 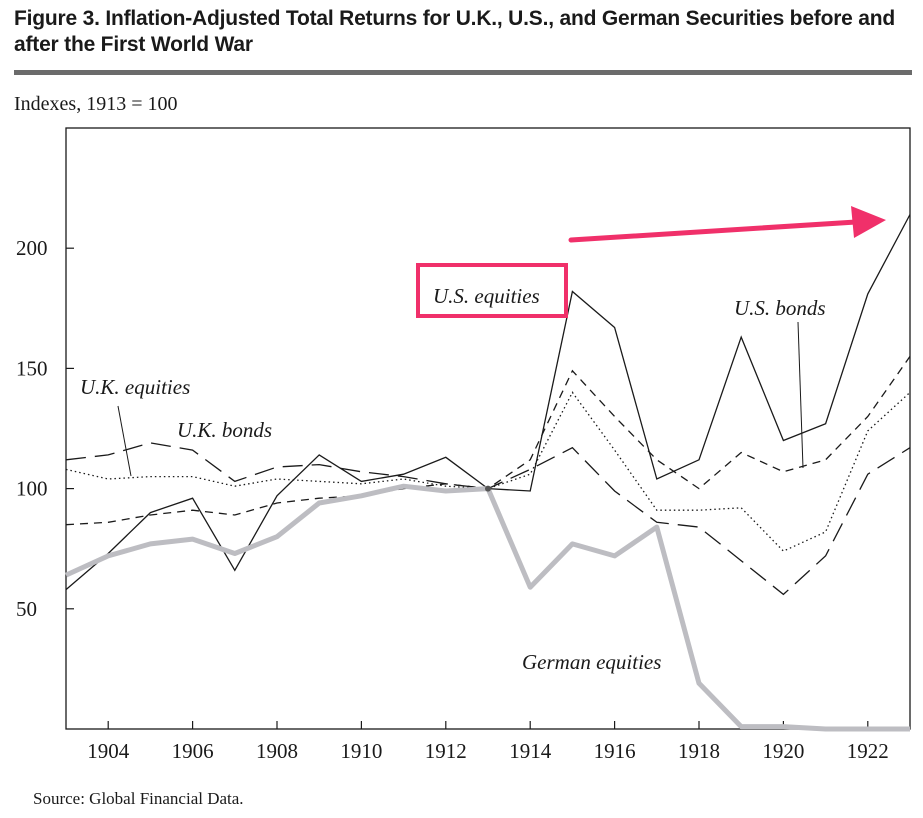 What do you see at coordinates (463, 72) in the screenshot?
I see `title-rule` at bounding box center [463, 72].